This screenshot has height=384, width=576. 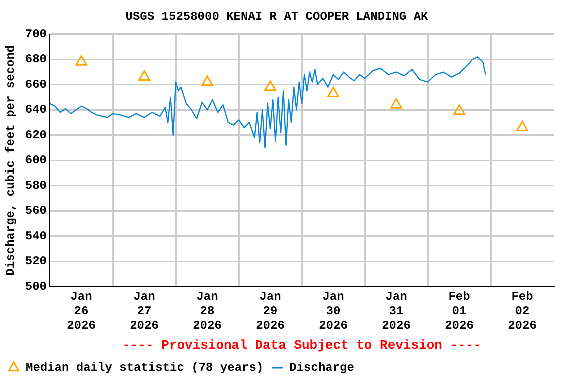 What do you see at coordinates (36, 85) in the screenshot?
I see `y-tick-label: 660` at bounding box center [36, 85].